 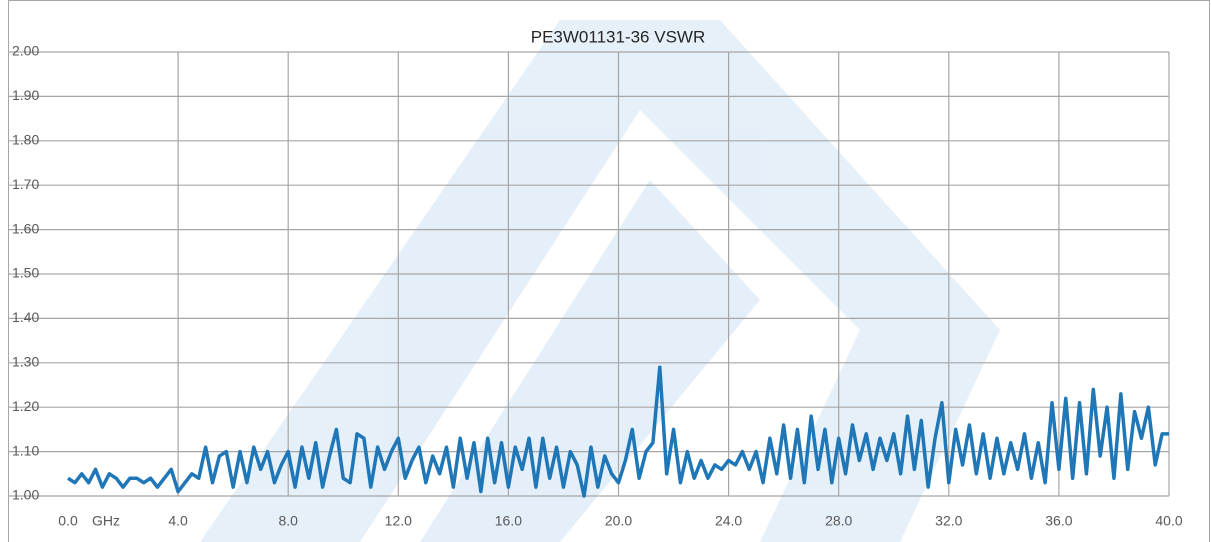 What do you see at coordinates (25, 317) in the screenshot?
I see `y-tick-label: 1.40` at bounding box center [25, 317].